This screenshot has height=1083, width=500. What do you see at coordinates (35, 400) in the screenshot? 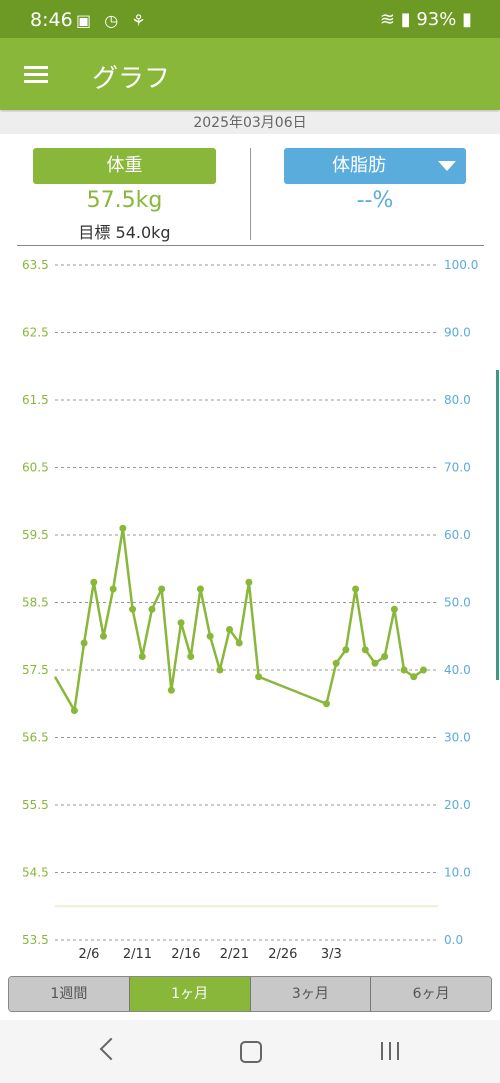
I see `y-left-tick-label: 61.5` at bounding box center [35, 400].